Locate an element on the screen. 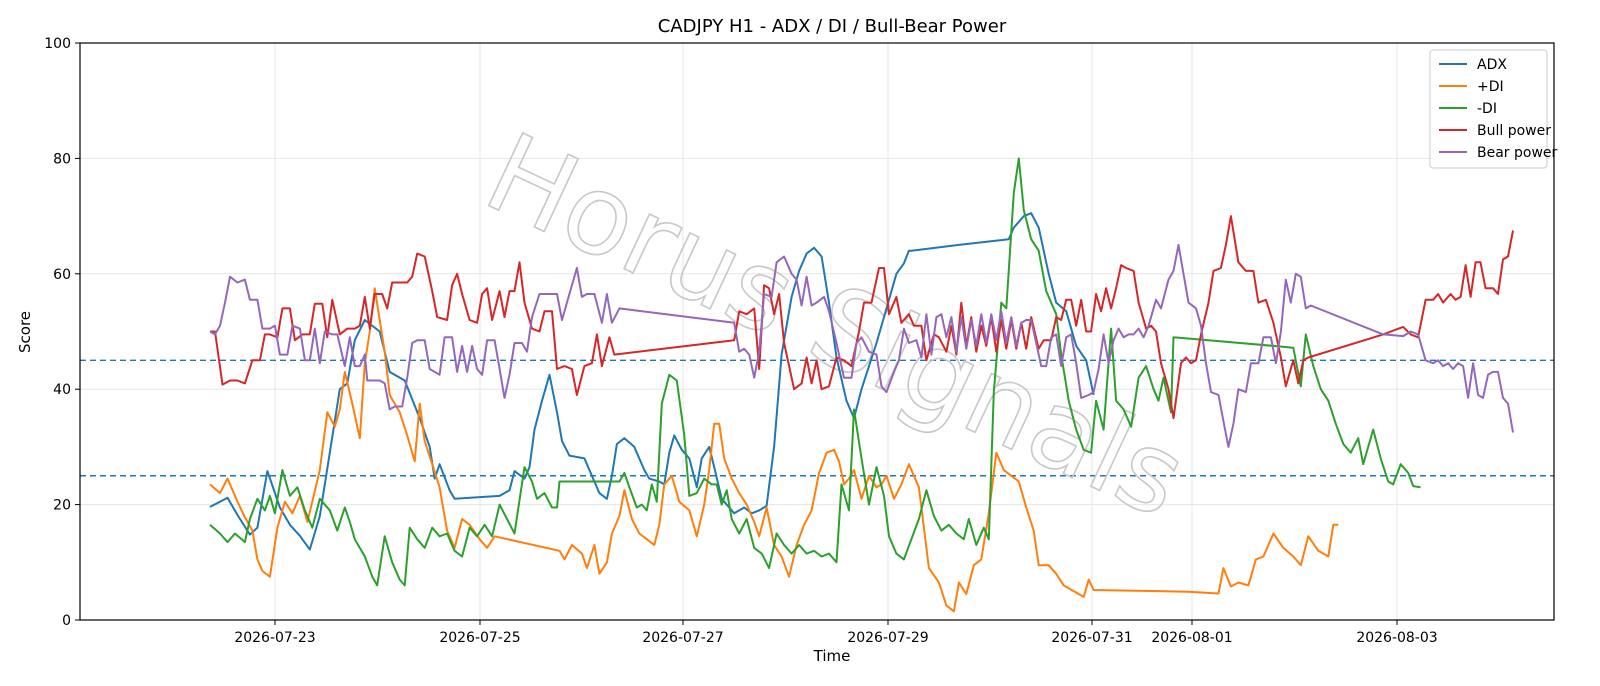 The height and width of the screenshot is (686, 1600). legend-entry: Bear power is located at coordinates (1517, 153).